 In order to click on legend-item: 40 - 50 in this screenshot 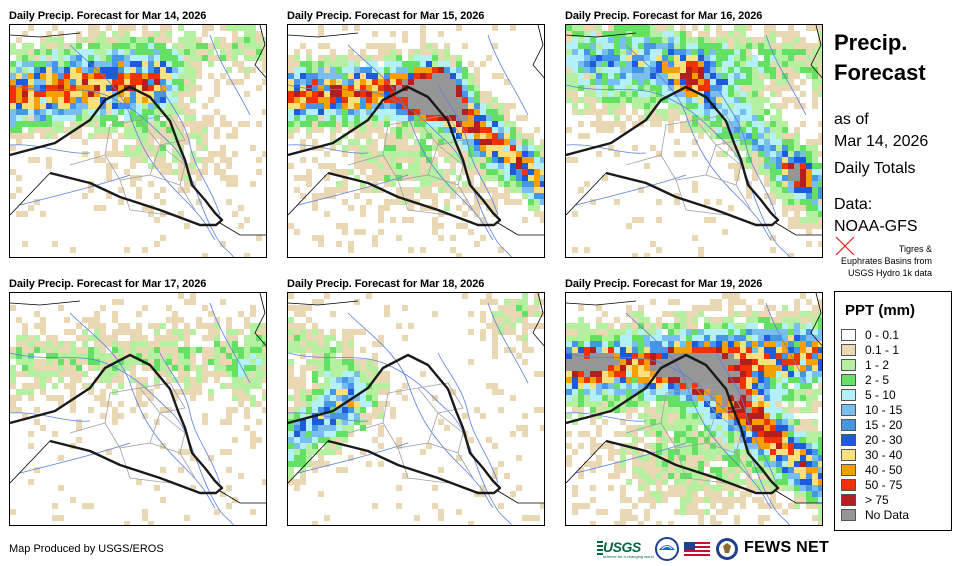, I will do `click(871, 469)`.